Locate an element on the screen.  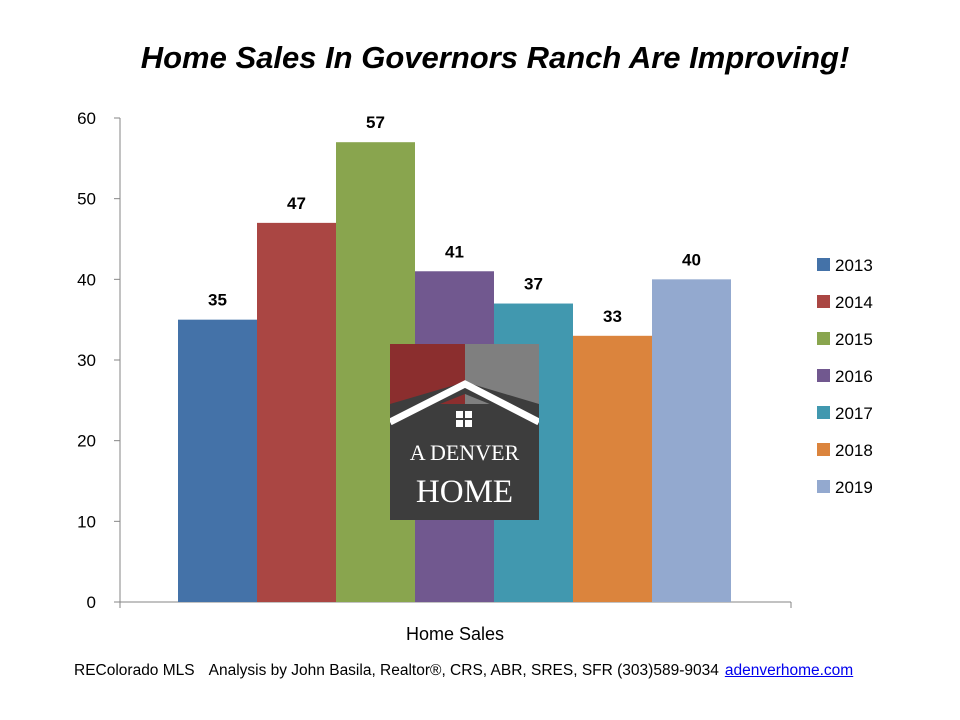
legend-label-2016: 2016 is located at coordinates (854, 376).